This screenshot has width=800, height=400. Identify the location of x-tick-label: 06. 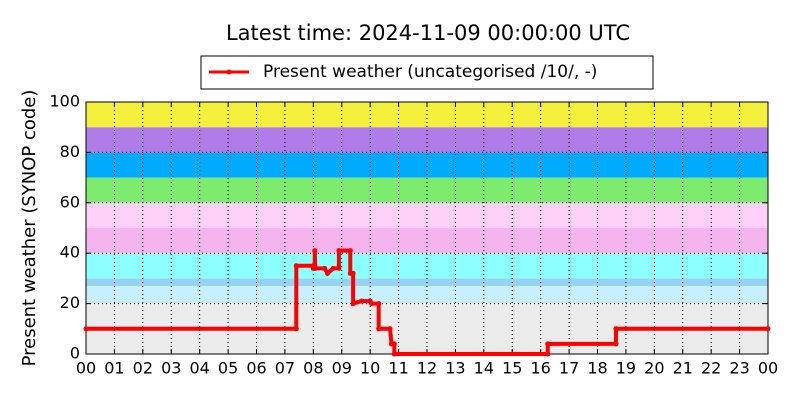
(256, 368).